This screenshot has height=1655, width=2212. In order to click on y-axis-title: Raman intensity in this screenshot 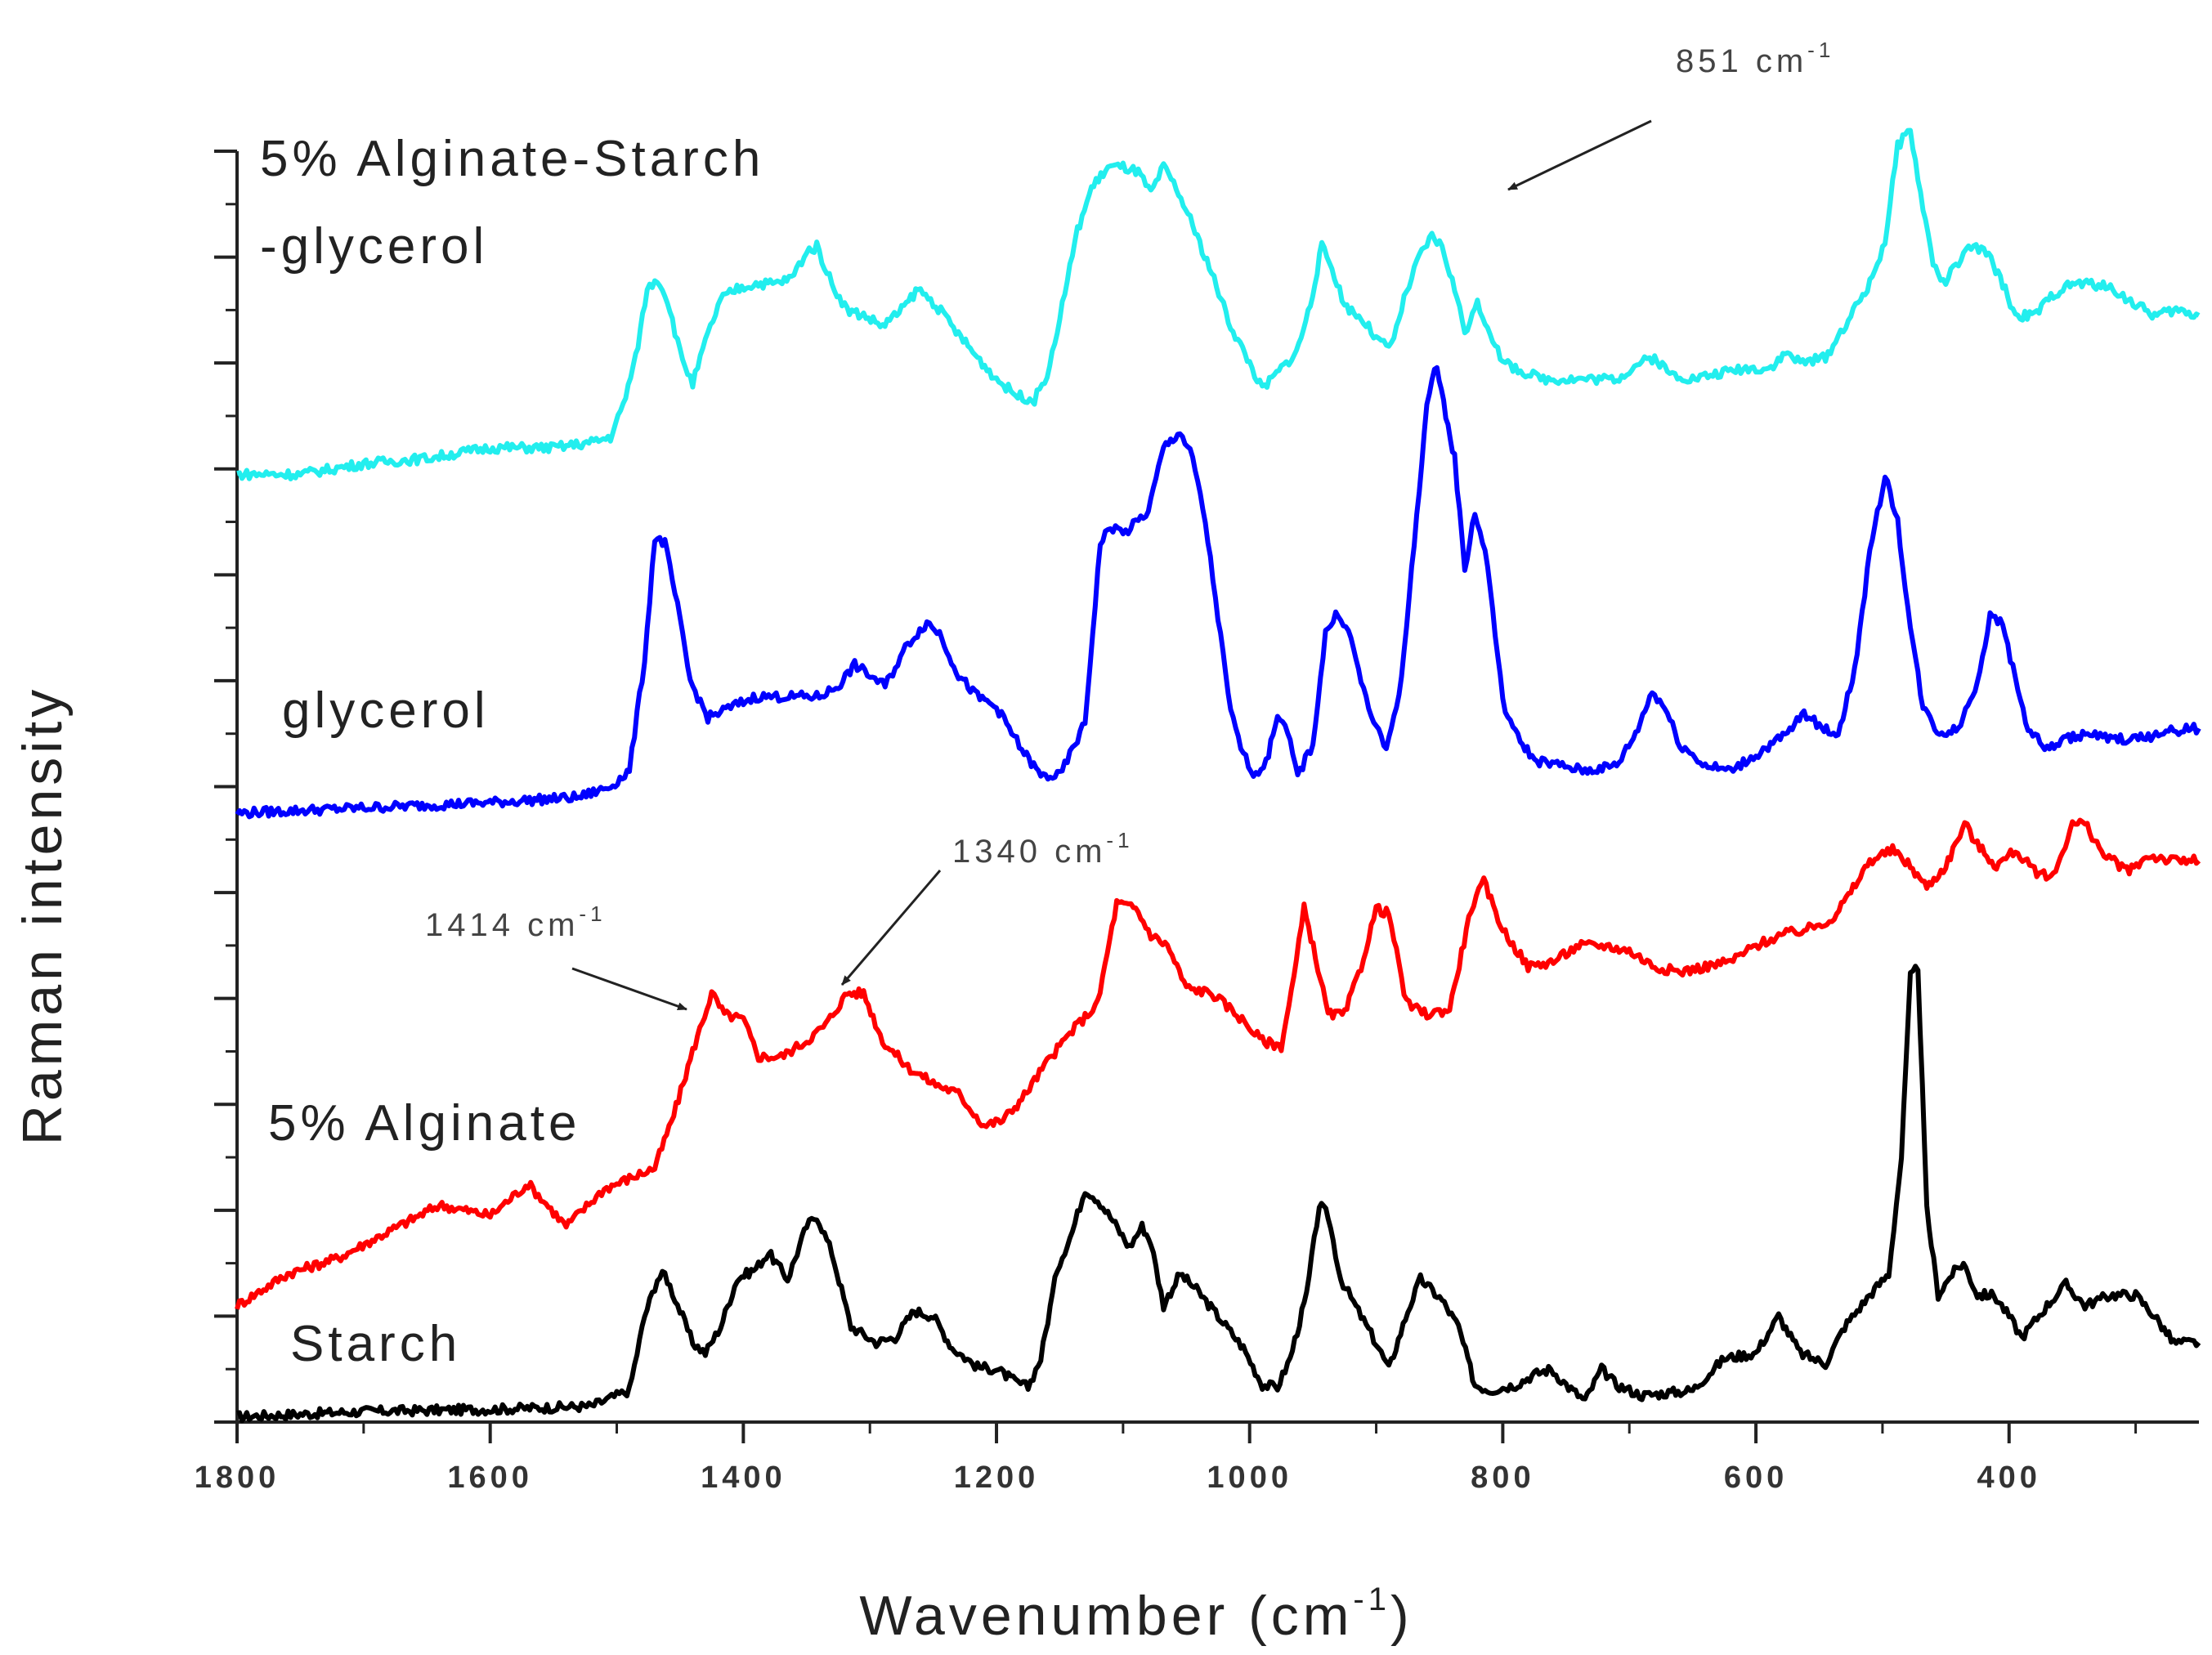, I will do `click(42, 916)`.